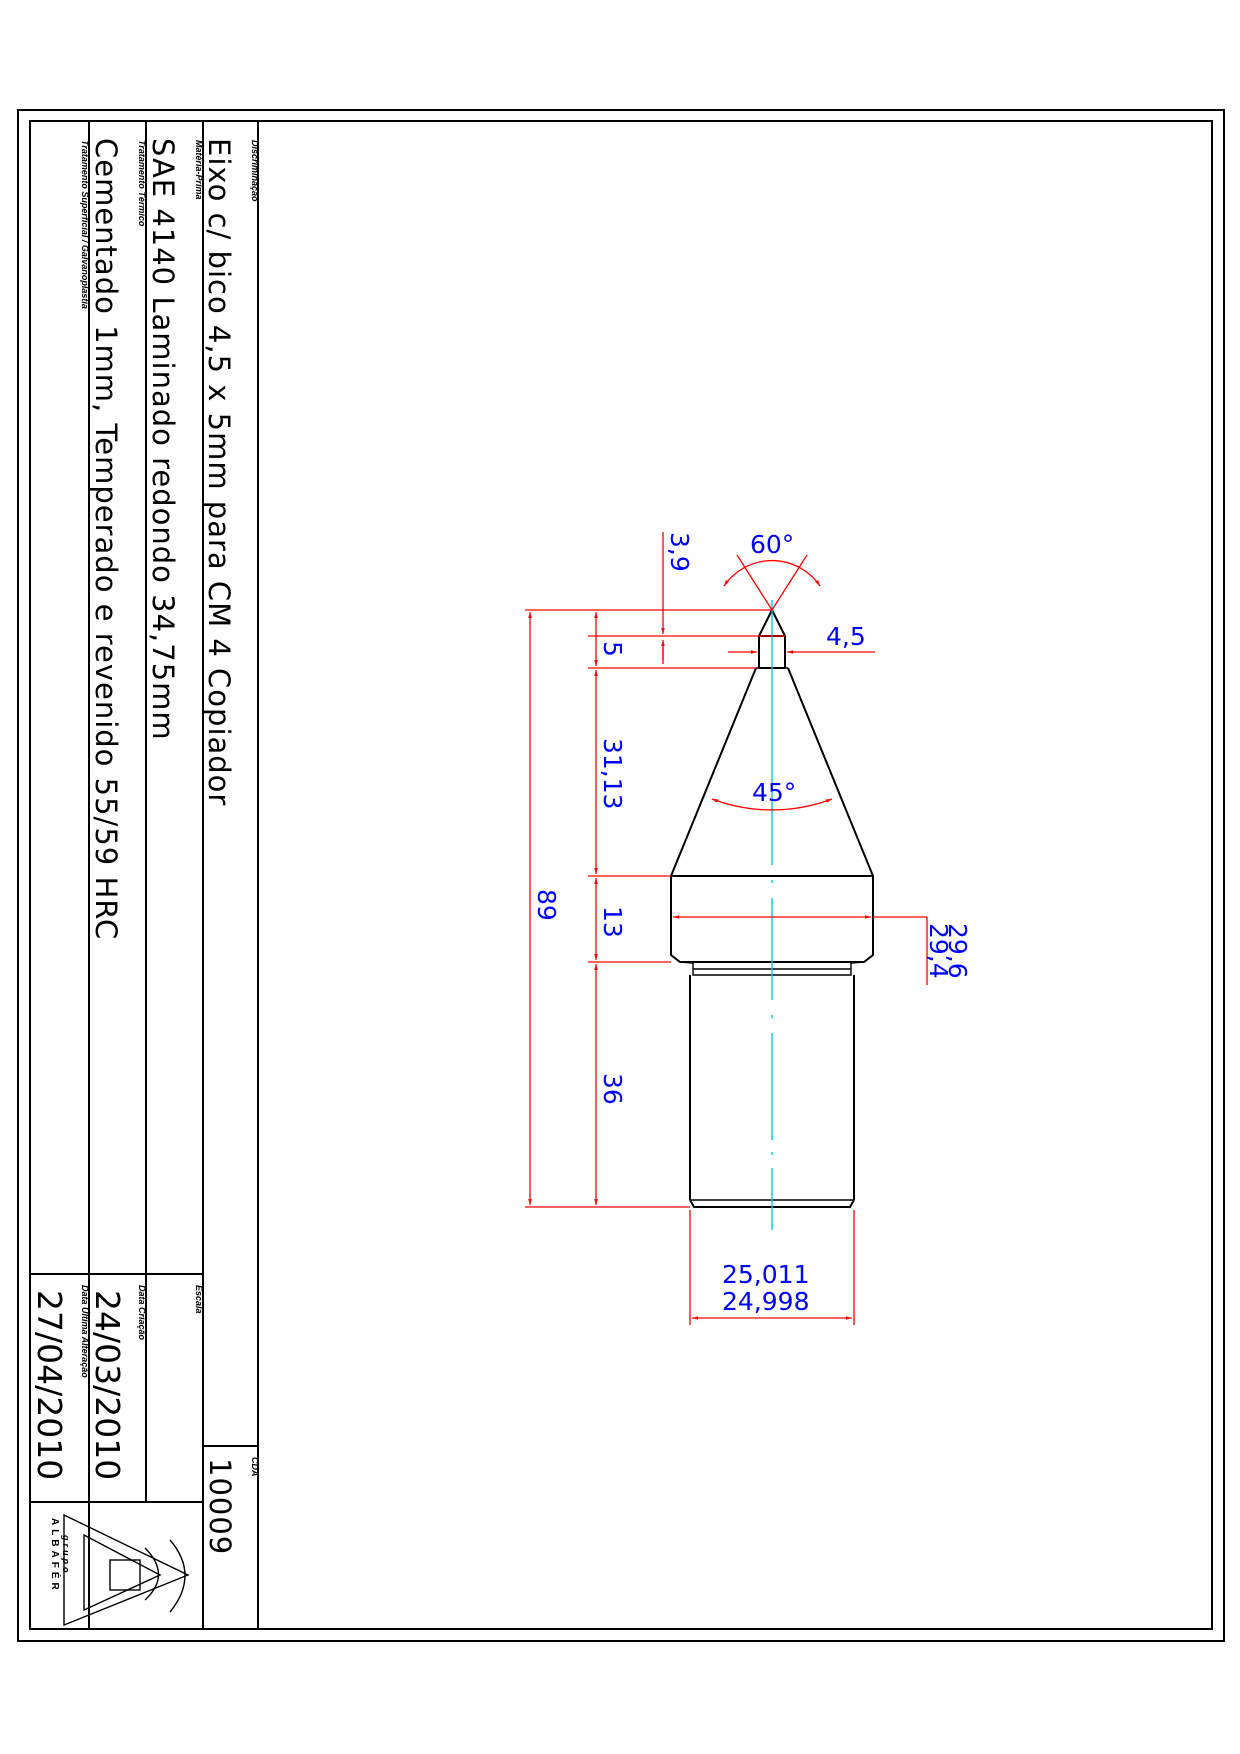 The height and width of the screenshot is (1754, 1240). Describe the element at coordinates (774, 792) in the screenshot. I see `dim-cone-angle: 45°` at that location.